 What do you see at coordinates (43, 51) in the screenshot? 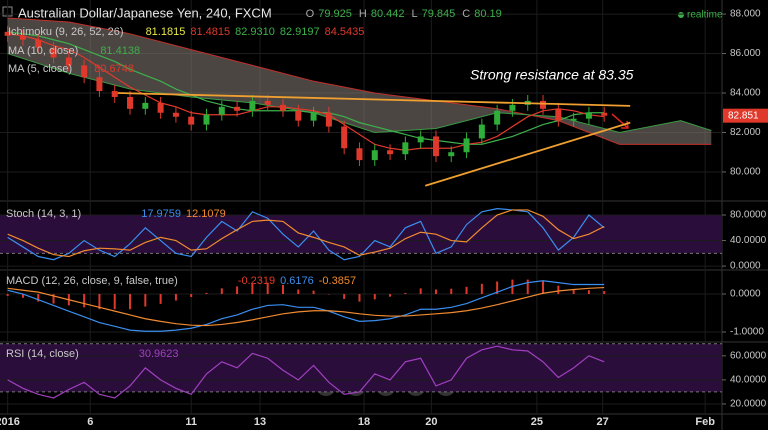
I see `indicator-name: MA (10, close)` at bounding box center [43, 51].